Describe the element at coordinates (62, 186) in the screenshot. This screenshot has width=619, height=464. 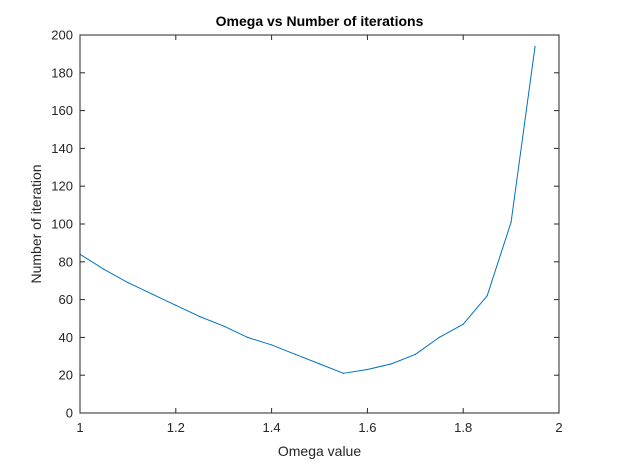
I see `y-tick-label: 120` at that location.